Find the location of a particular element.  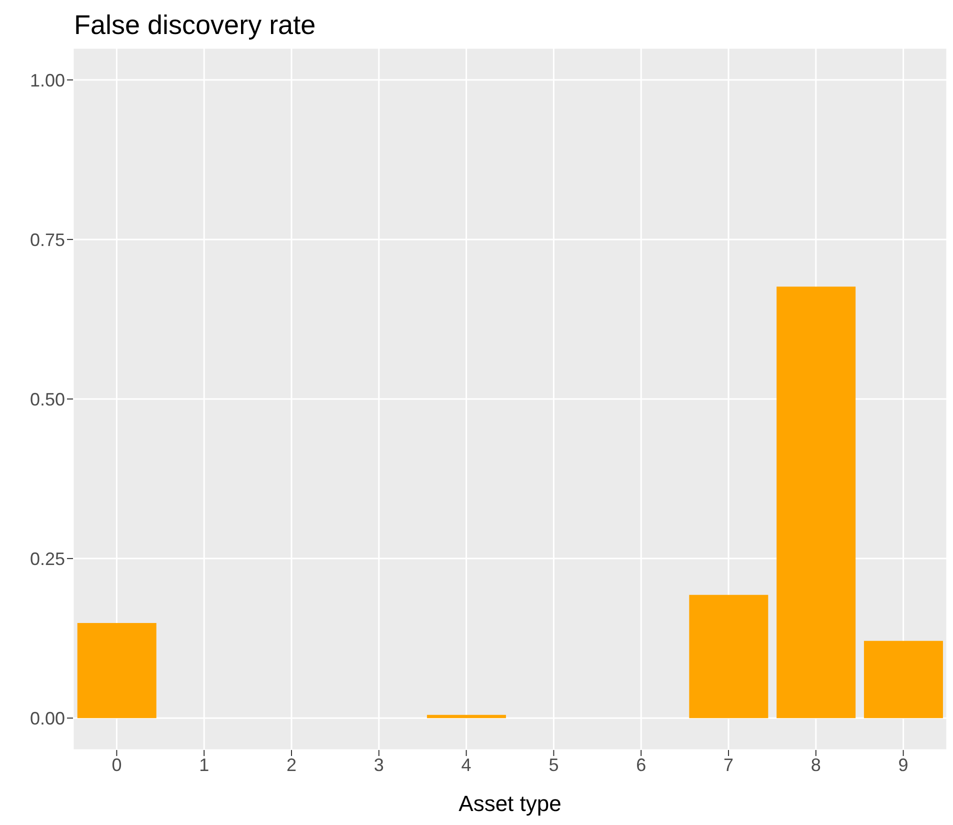

x-tick-label: 5 is located at coordinates (553, 764).